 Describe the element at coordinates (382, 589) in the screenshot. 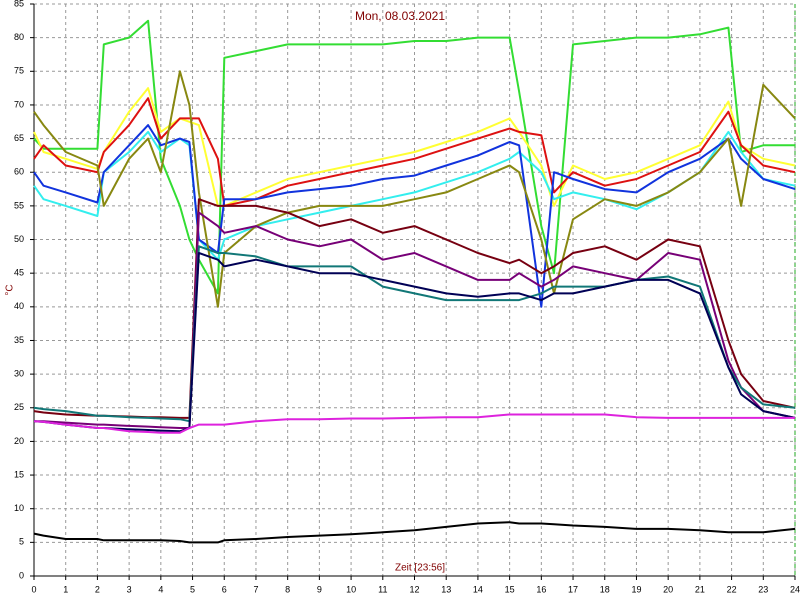

I see `x-tick-label: 11` at that location.